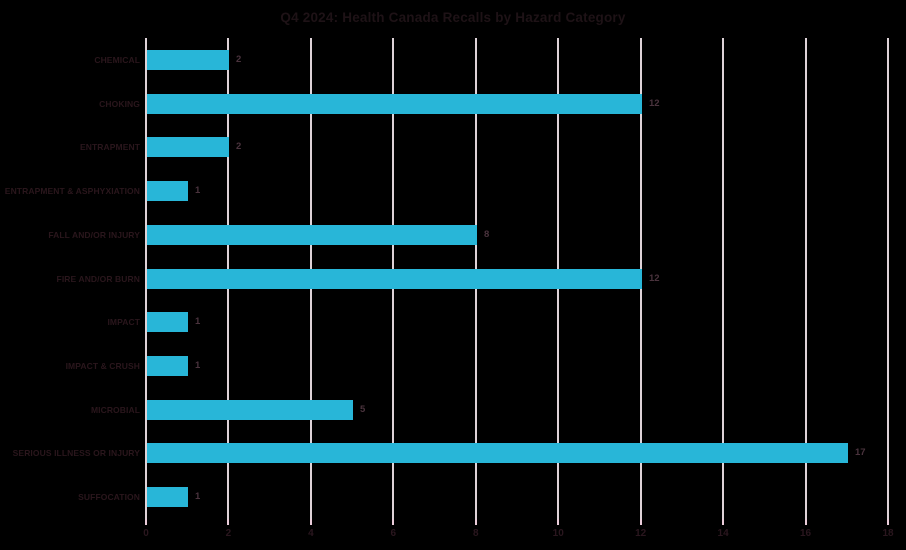 This screenshot has width=906, height=550. I want to click on category-label: MICROBIAL, so click(115, 410).